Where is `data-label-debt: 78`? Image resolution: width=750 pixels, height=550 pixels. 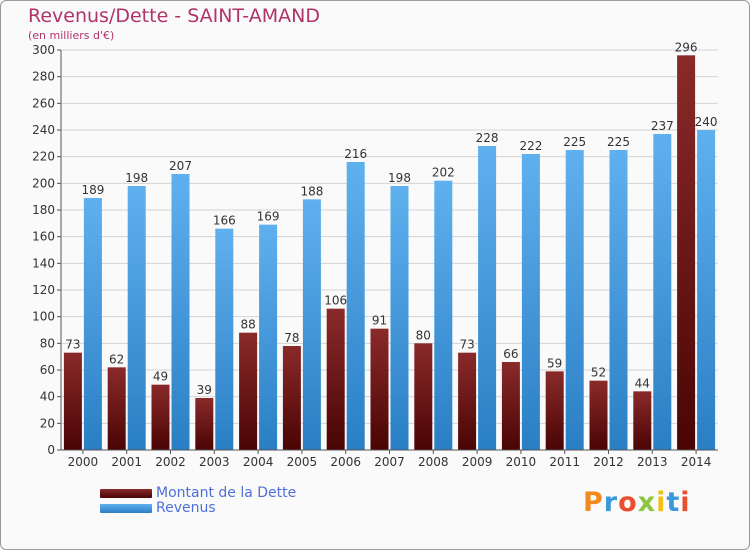 data-label-debt: 78 is located at coordinates (291, 338).